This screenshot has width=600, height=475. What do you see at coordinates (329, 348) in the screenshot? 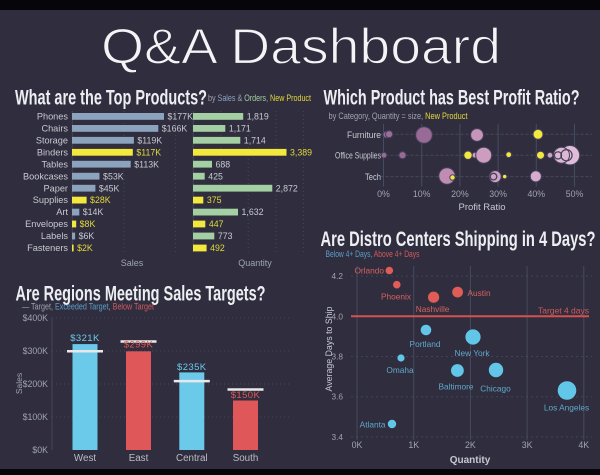
I see `svg-text: Average Days to Ship` at bounding box center [329, 348].